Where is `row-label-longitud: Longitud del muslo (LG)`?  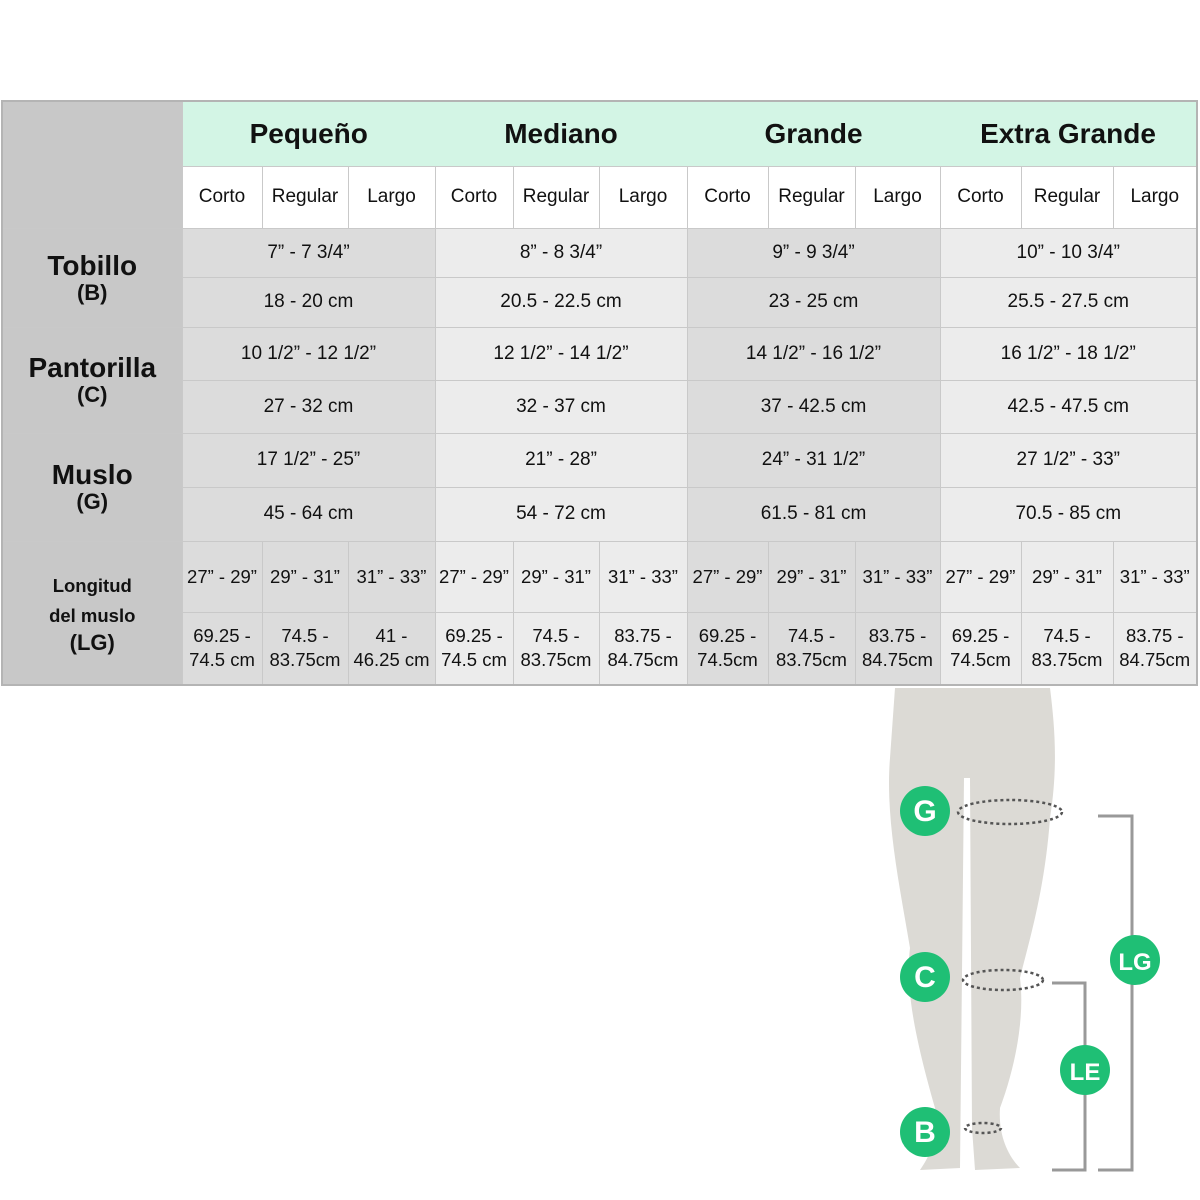
row-label-longitud: Longitud del muslo (LG) is located at coordinates (92, 613).